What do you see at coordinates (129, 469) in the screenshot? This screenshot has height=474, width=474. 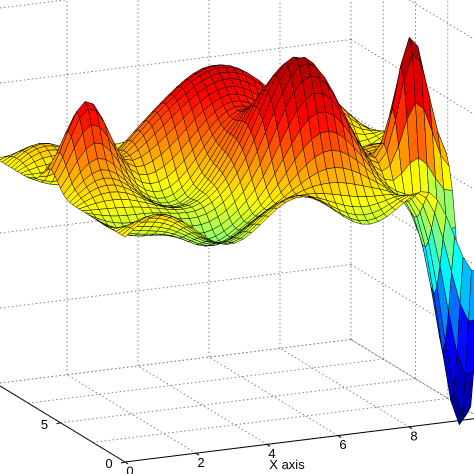 I see `x-tick-label: 0` at bounding box center [129, 469].